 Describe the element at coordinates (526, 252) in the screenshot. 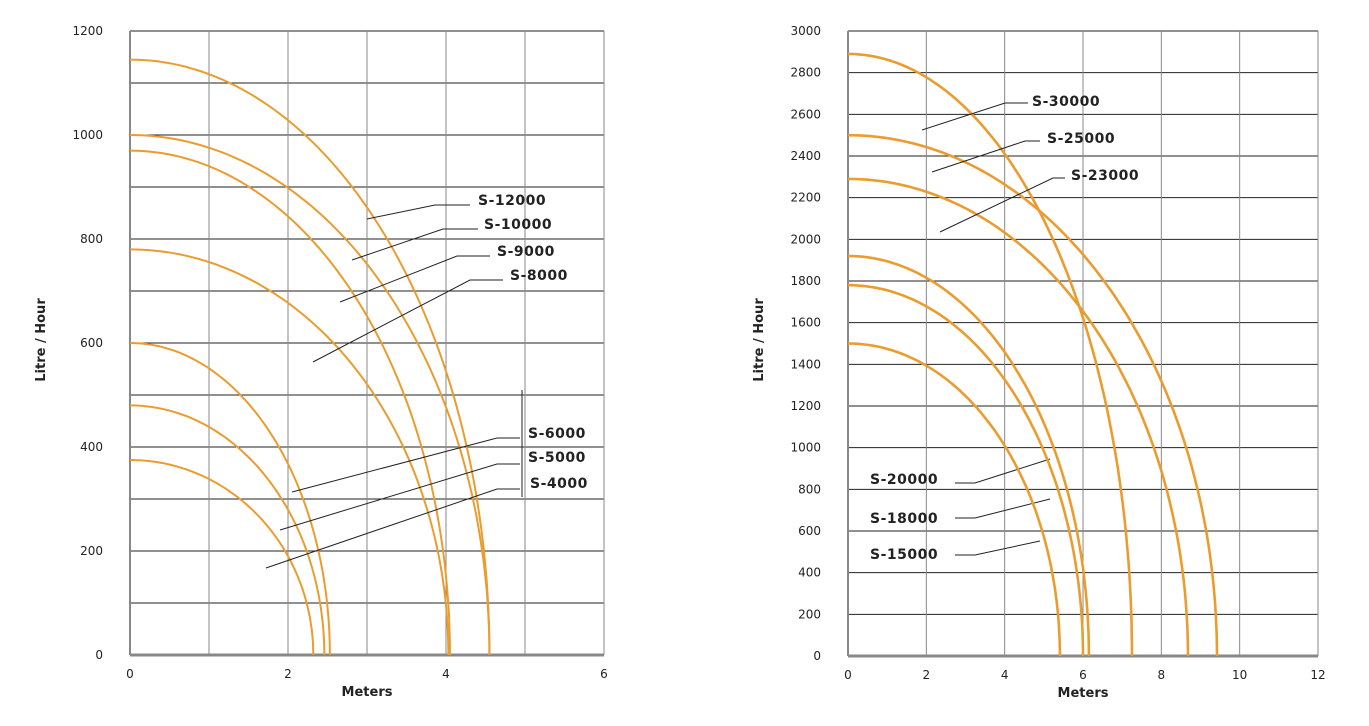

I see `series-label: S-9000` at that location.